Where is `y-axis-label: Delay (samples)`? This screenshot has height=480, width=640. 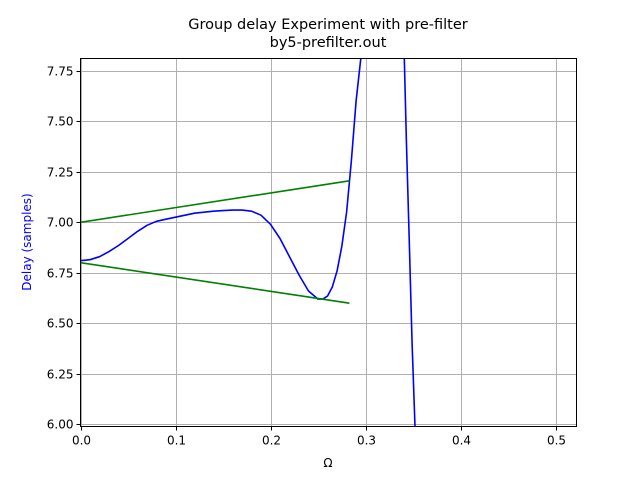 y-axis-label: Delay (samples) is located at coordinates (27, 241).